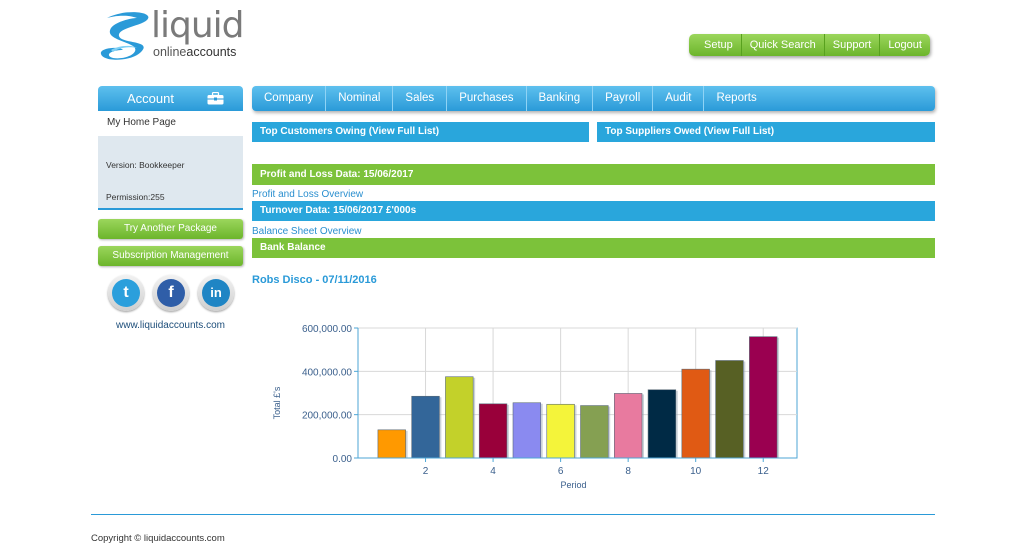 This screenshot has height=558, width=1024. Describe the element at coordinates (282, 280) in the screenshot. I see `company-name: Robs Disco` at that location.